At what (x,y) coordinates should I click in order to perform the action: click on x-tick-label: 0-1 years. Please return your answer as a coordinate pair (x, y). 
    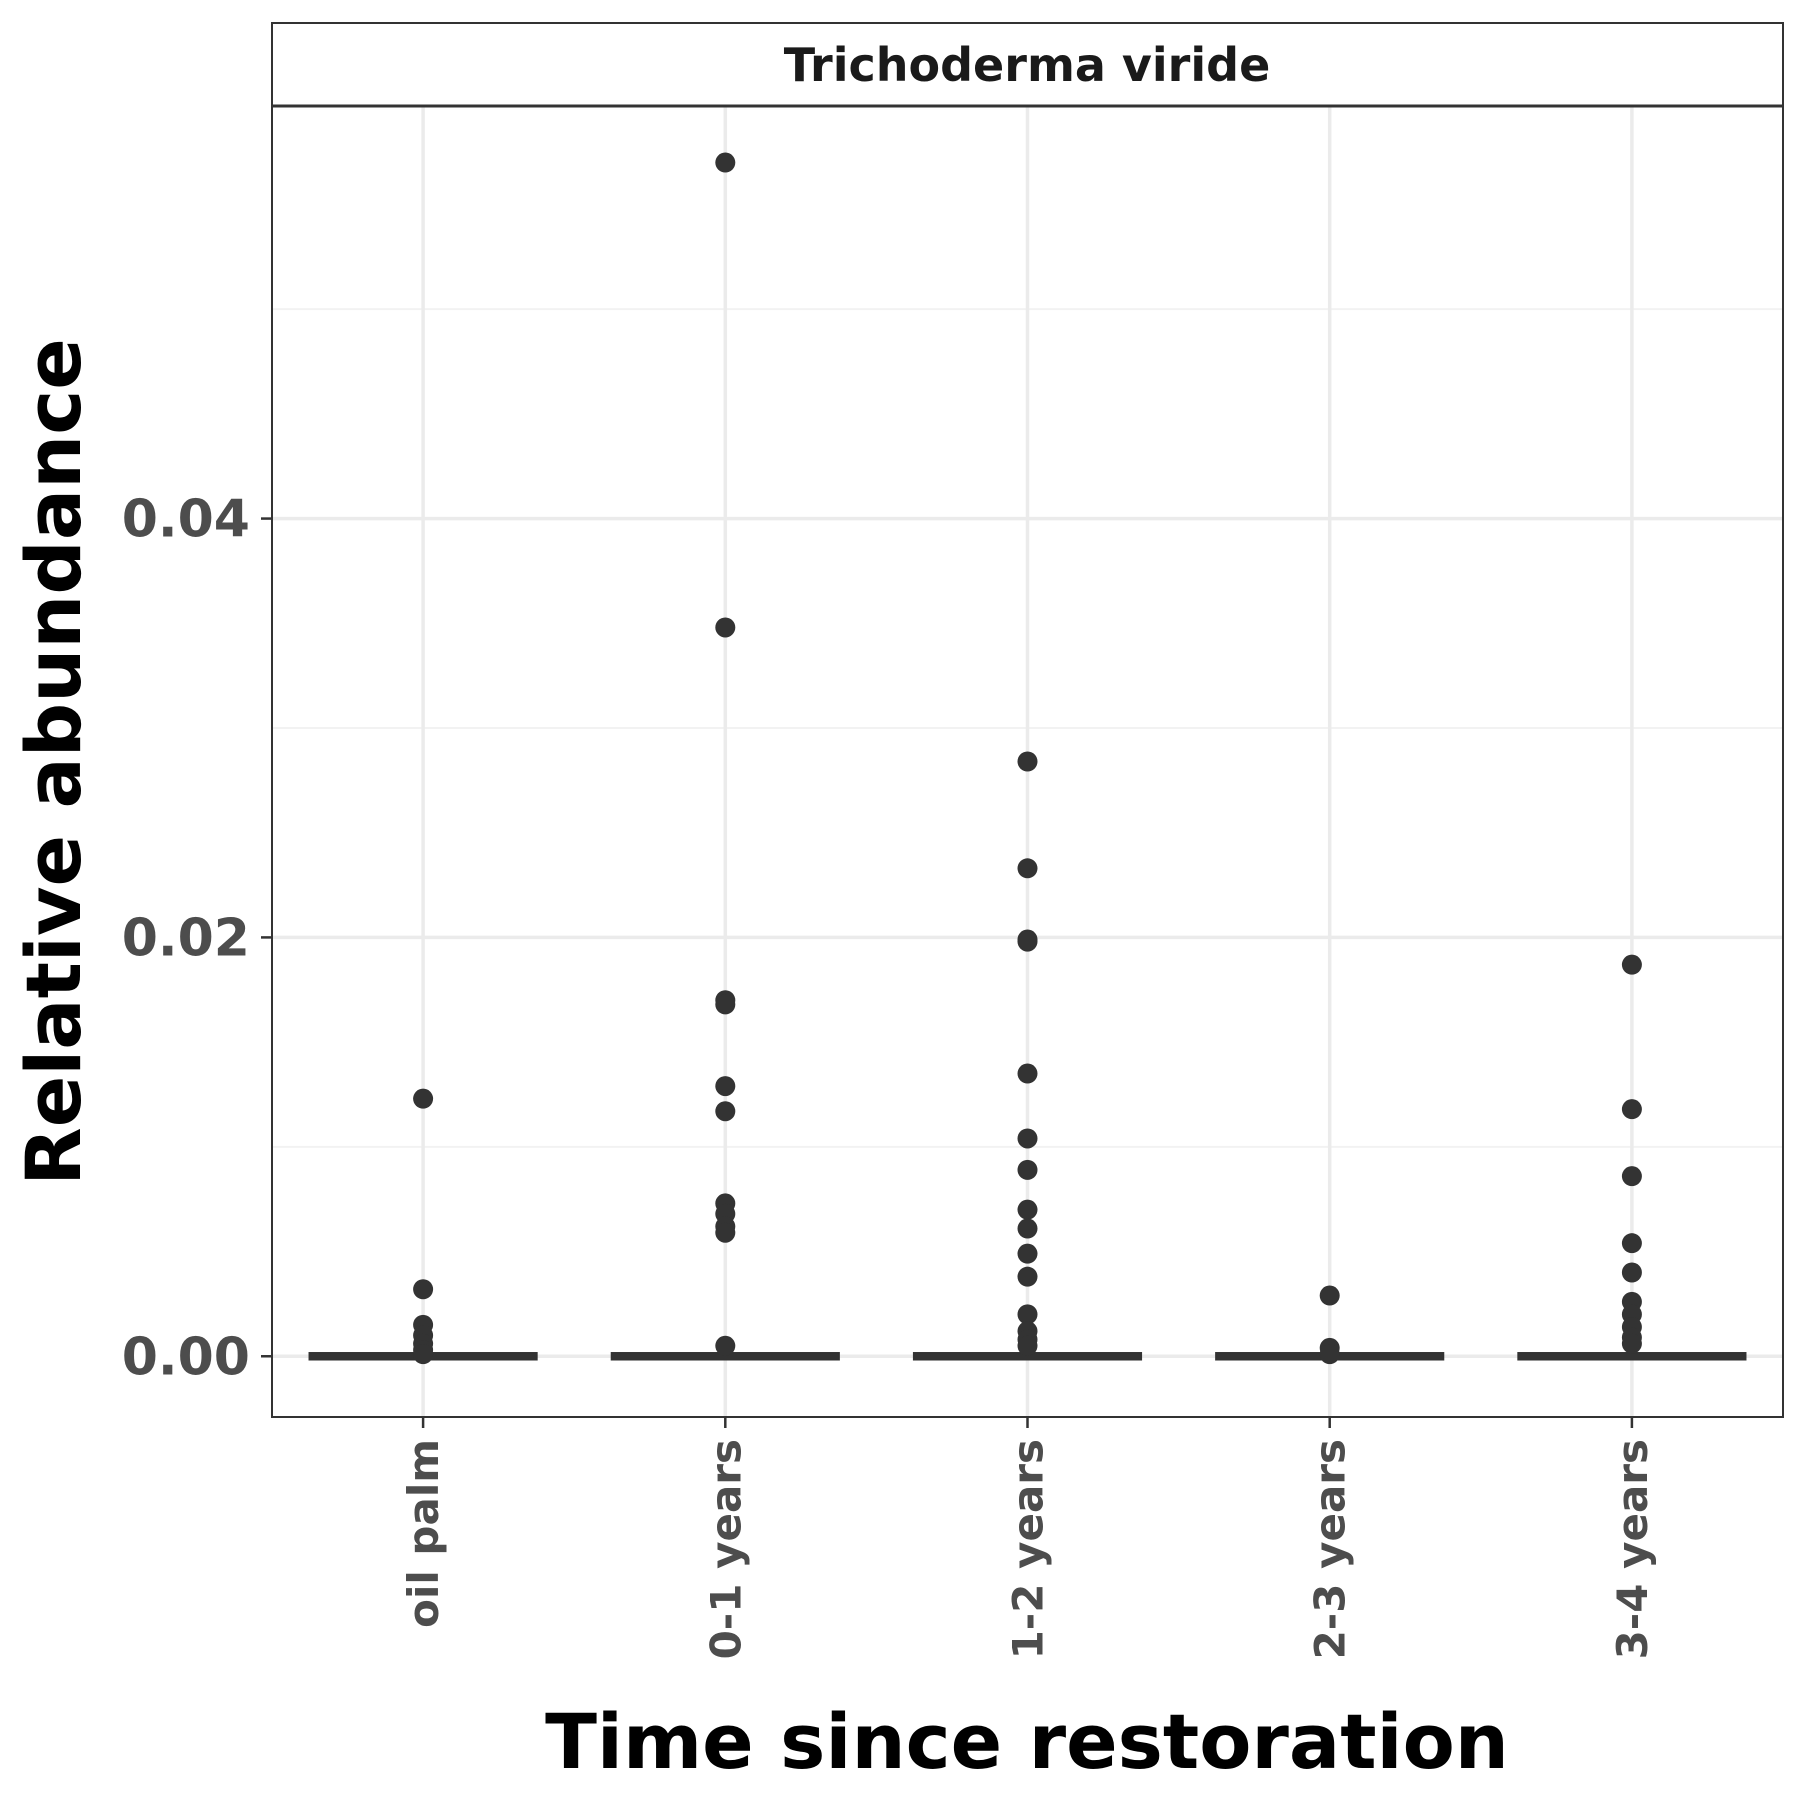
    Looking at the image, I should click on (725, 1549).